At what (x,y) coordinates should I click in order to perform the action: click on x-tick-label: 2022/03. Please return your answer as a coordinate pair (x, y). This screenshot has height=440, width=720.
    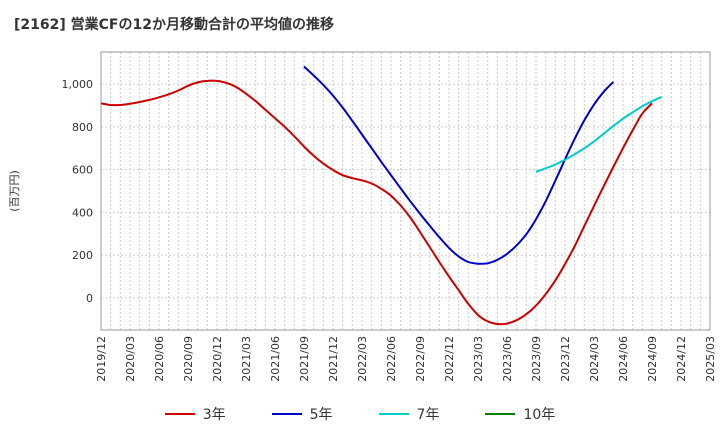
    Looking at the image, I should click on (362, 359).